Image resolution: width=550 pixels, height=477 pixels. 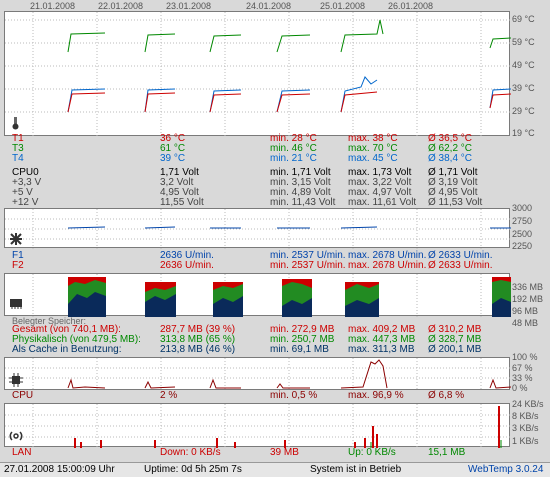 What do you see at coordinates (528, 299) in the screenshot?
I see `mem-axis-label: 192 MB` at bounding box center [528, 299].